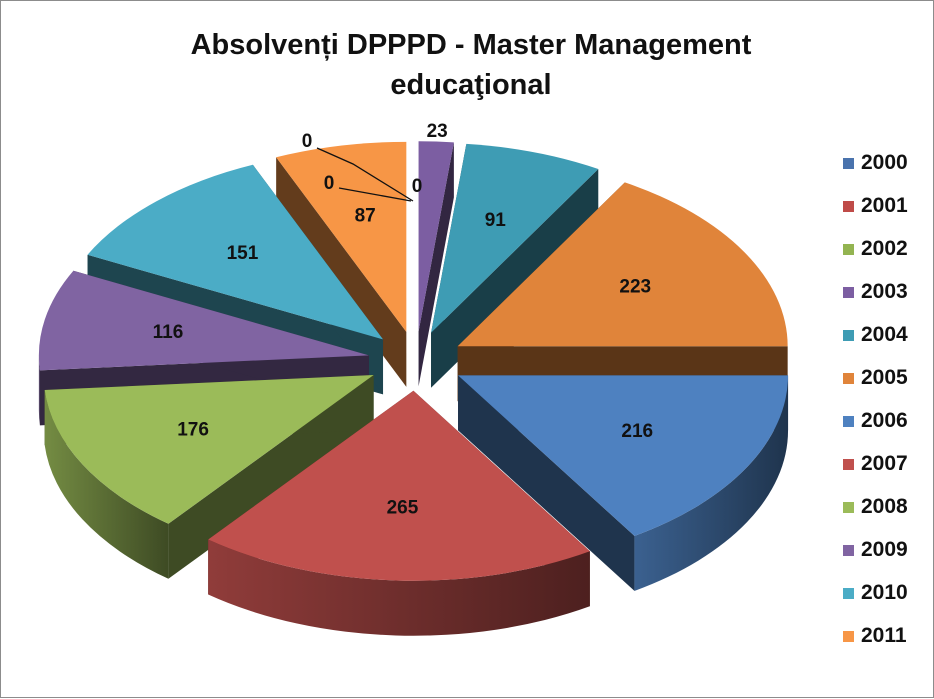 This screenshot has height=699, width=934. Describe the element at coordinates (635, 287) in the screenshot. I see `data-label-2005: 223` at that location.